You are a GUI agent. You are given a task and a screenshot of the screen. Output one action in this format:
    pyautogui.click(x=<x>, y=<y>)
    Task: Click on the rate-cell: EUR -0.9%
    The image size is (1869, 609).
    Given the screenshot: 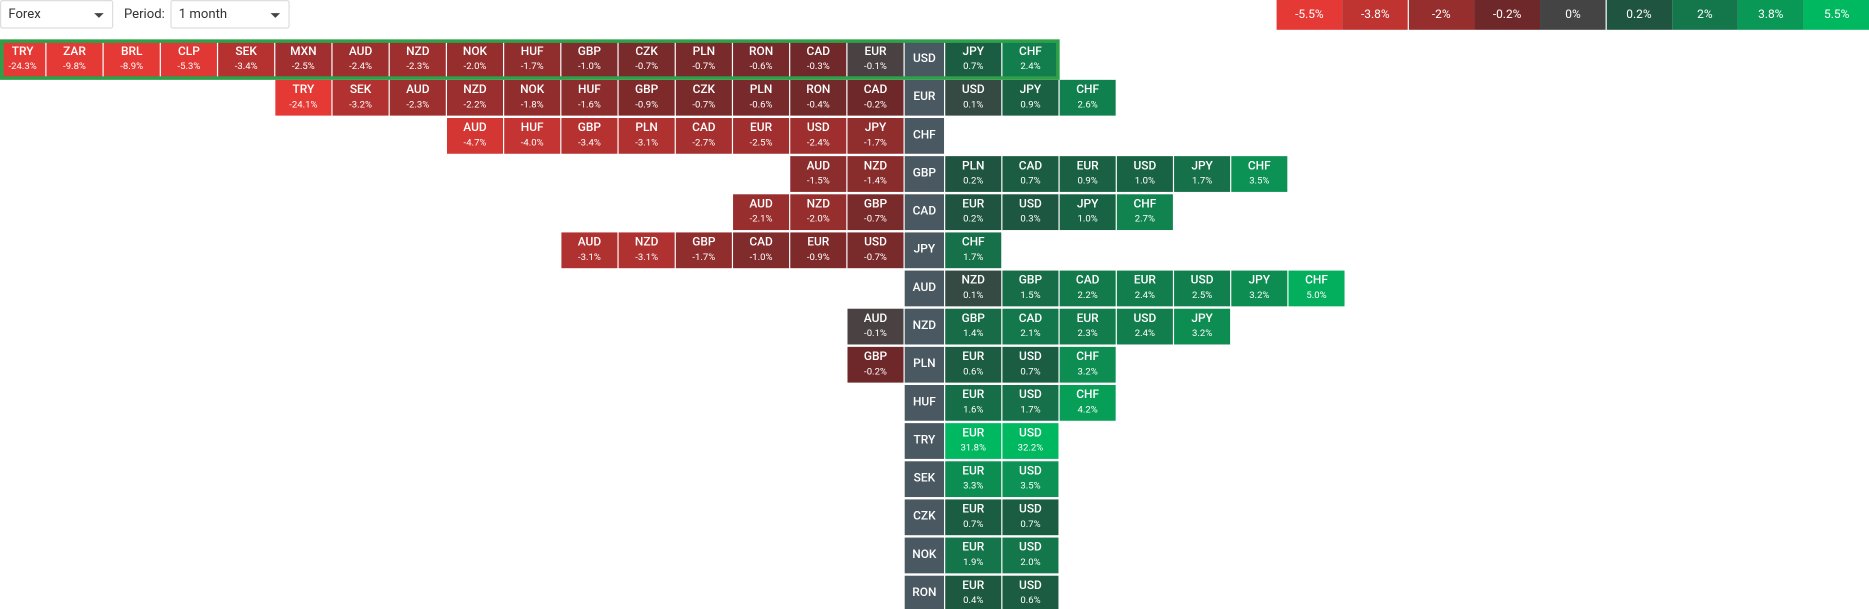 What is the action you would take?
    pyautogui.click(x=818, y=250)
    